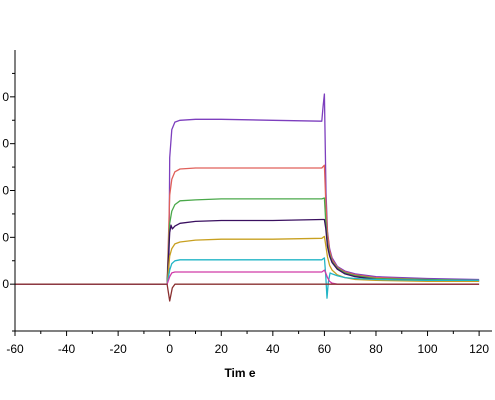 The height and width of the screenshot is (400, 495). I want to click on y-ticks: 0 0 0 0 0, so click(8, 202).